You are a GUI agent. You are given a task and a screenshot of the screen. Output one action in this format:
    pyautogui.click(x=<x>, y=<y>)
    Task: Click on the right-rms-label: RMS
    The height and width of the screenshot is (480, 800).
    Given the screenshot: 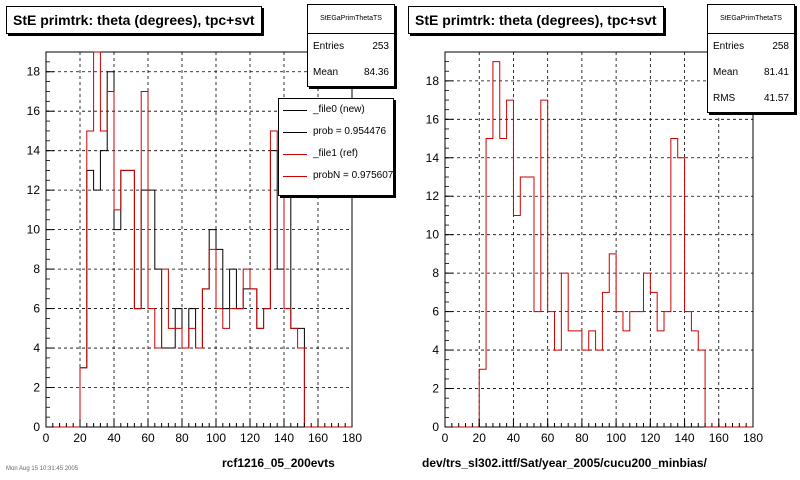 What is the action you would take?
    pyautogui.click(x=724, y=98)
    